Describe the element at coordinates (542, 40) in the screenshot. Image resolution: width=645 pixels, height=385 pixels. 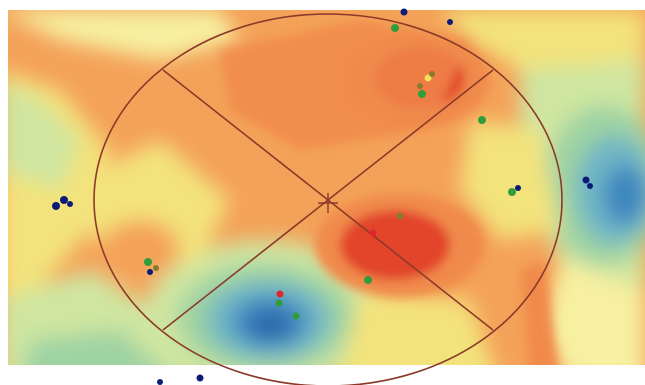
I see `band-top-right-yellow` at that location.